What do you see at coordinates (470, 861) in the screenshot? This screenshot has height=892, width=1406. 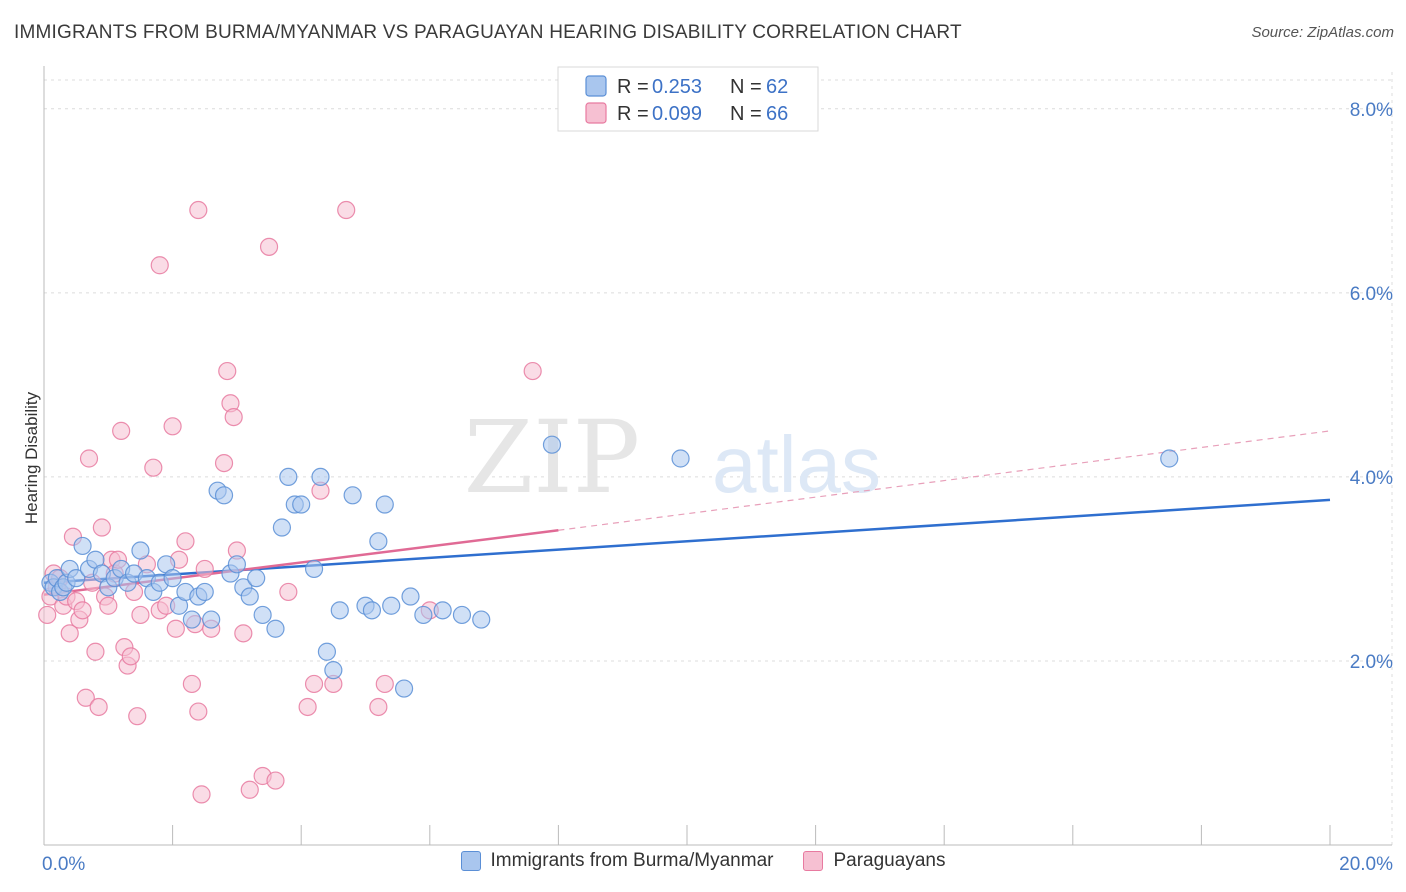 I see `legend-swatch-burma` at bounding box center [470, 861].